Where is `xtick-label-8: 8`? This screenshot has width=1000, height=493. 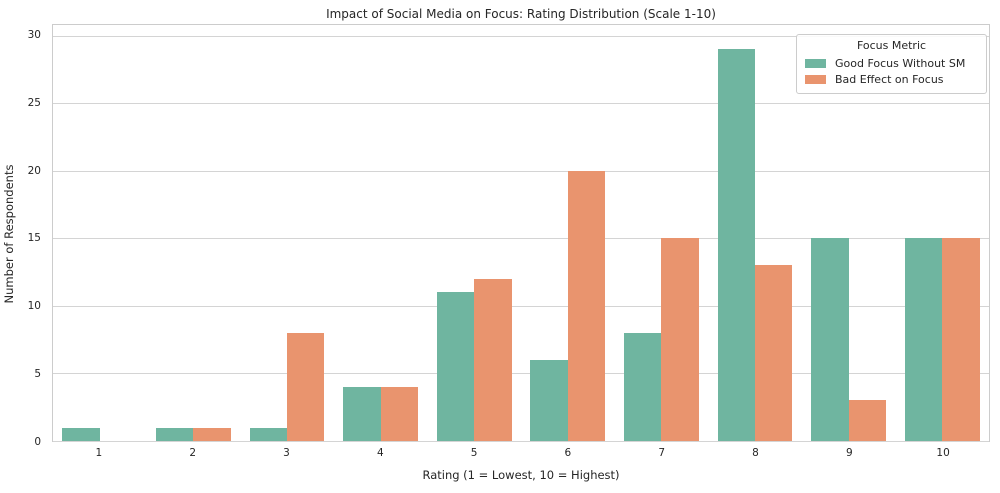 xtick-label-8: 8 is located at coordinates (755, 453).